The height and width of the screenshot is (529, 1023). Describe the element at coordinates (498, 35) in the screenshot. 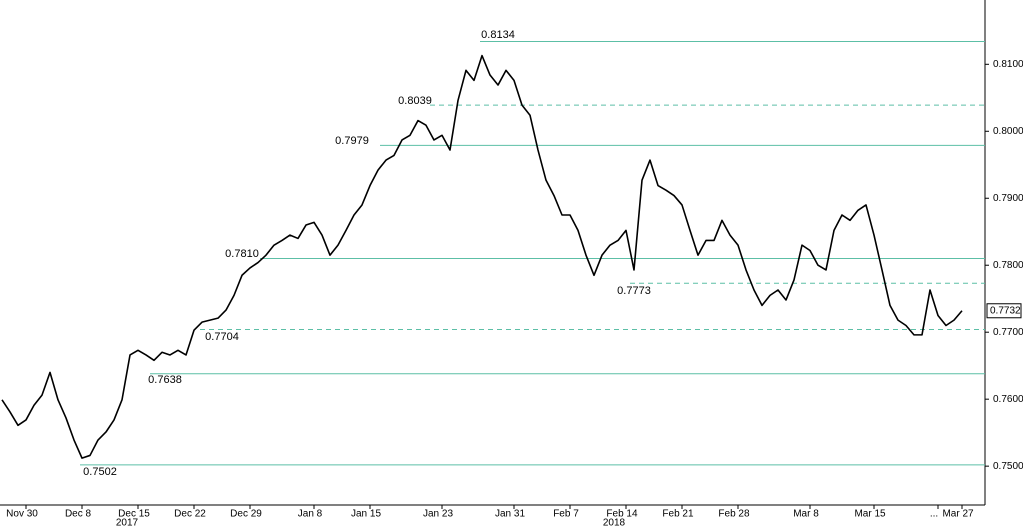

I see `level-label: 0.8134` at that location.